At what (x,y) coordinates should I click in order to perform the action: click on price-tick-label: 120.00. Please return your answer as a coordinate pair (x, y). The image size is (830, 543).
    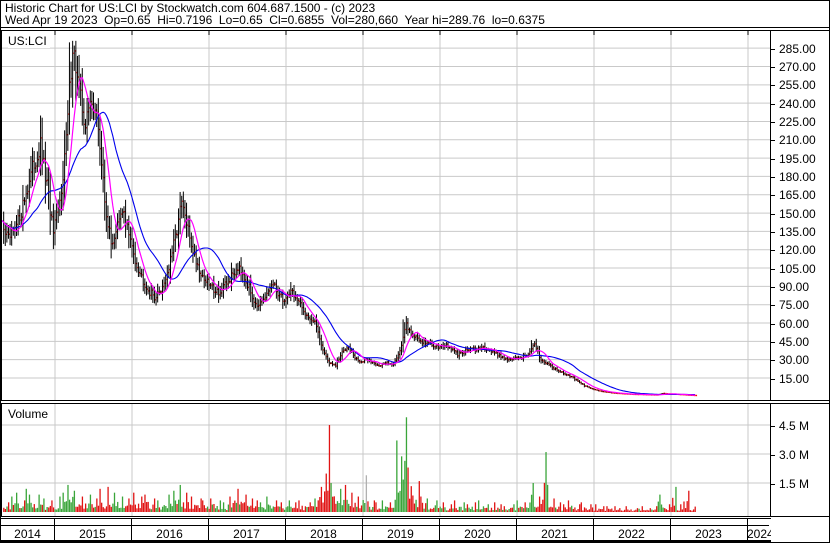
    Looking at the image, I should click on (797, 250).